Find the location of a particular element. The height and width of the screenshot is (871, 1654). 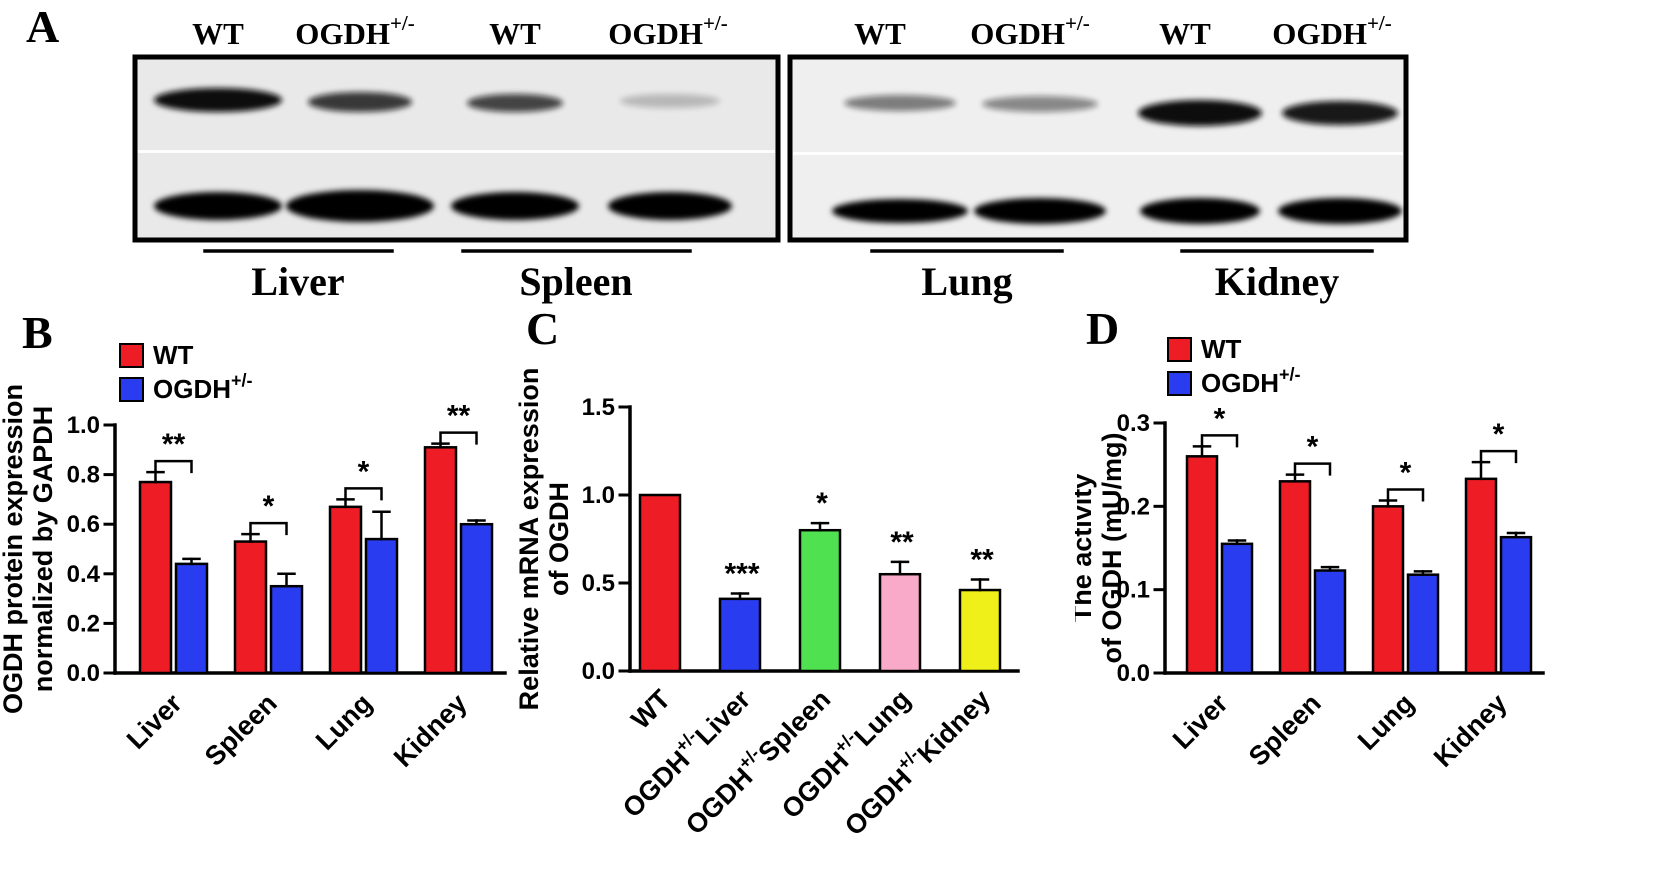

y-axis-label: The activity is located at coordinates (1086, 548).